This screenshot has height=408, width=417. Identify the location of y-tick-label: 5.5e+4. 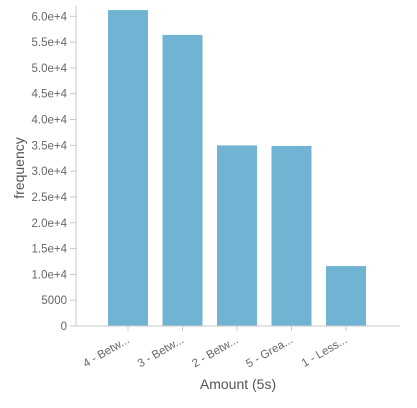
(50, 43).